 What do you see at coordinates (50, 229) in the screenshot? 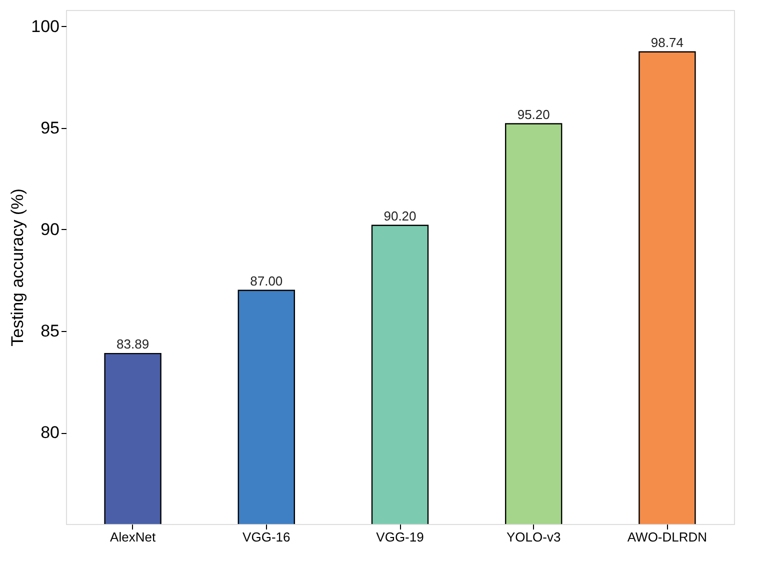
I see `y-tick-label: 90` at bounding box center [50, 229].